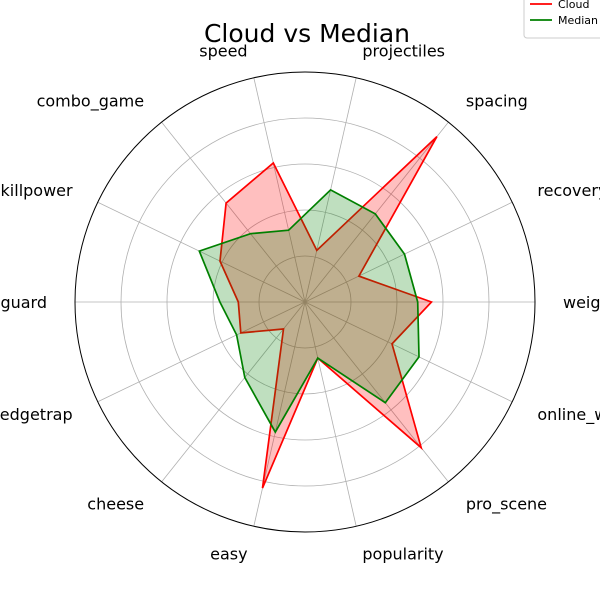 This screenshot has width=600, height=605. What do you see at coordinates (402, 554) in the screenshot?
I see `category-label: popularity` at bounding box center [402, 554].